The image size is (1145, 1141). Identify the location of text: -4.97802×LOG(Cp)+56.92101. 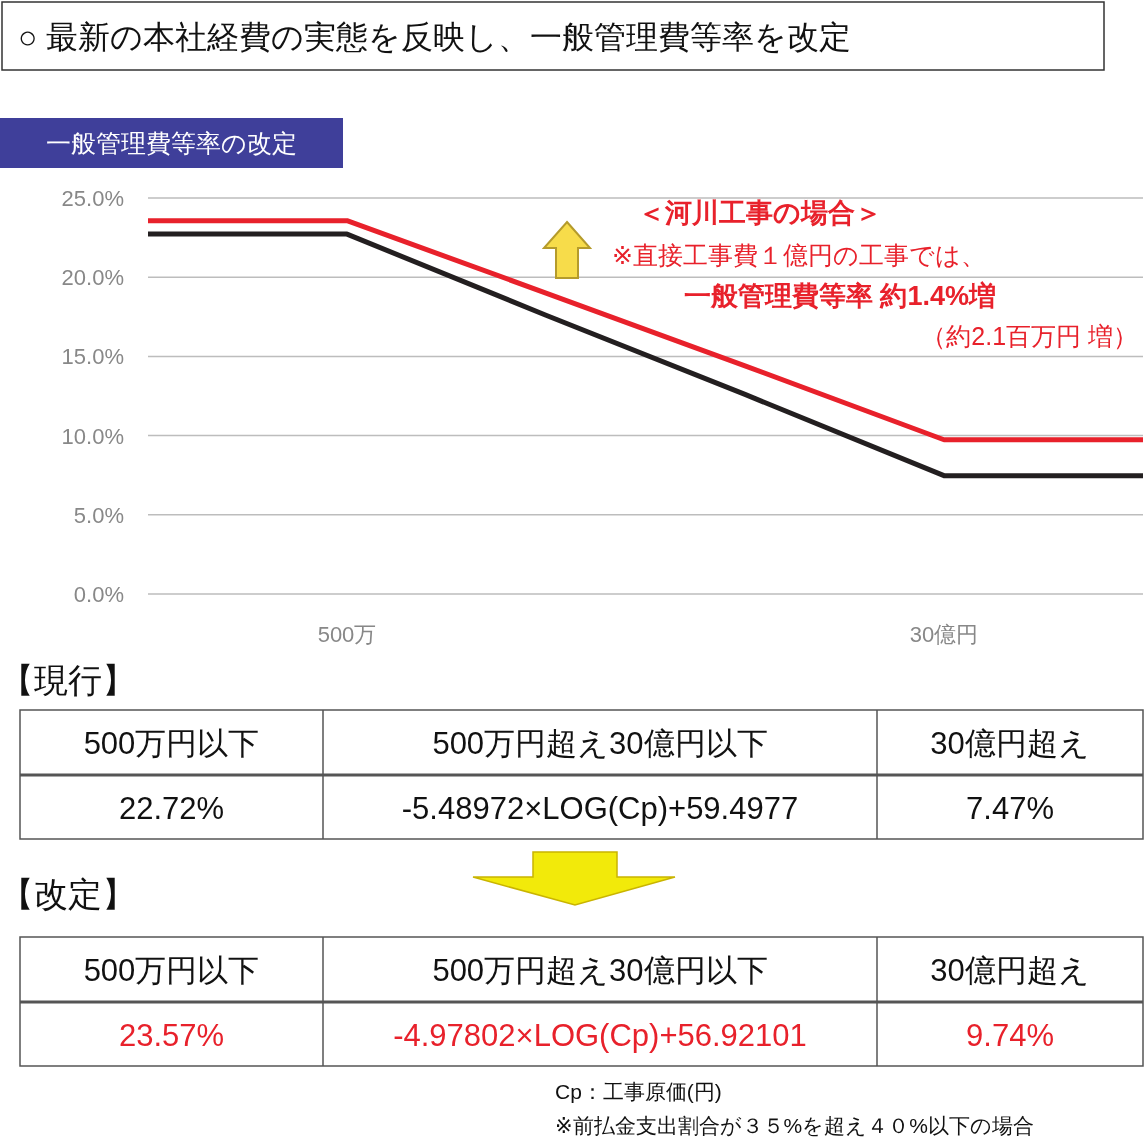
(600, 1035).